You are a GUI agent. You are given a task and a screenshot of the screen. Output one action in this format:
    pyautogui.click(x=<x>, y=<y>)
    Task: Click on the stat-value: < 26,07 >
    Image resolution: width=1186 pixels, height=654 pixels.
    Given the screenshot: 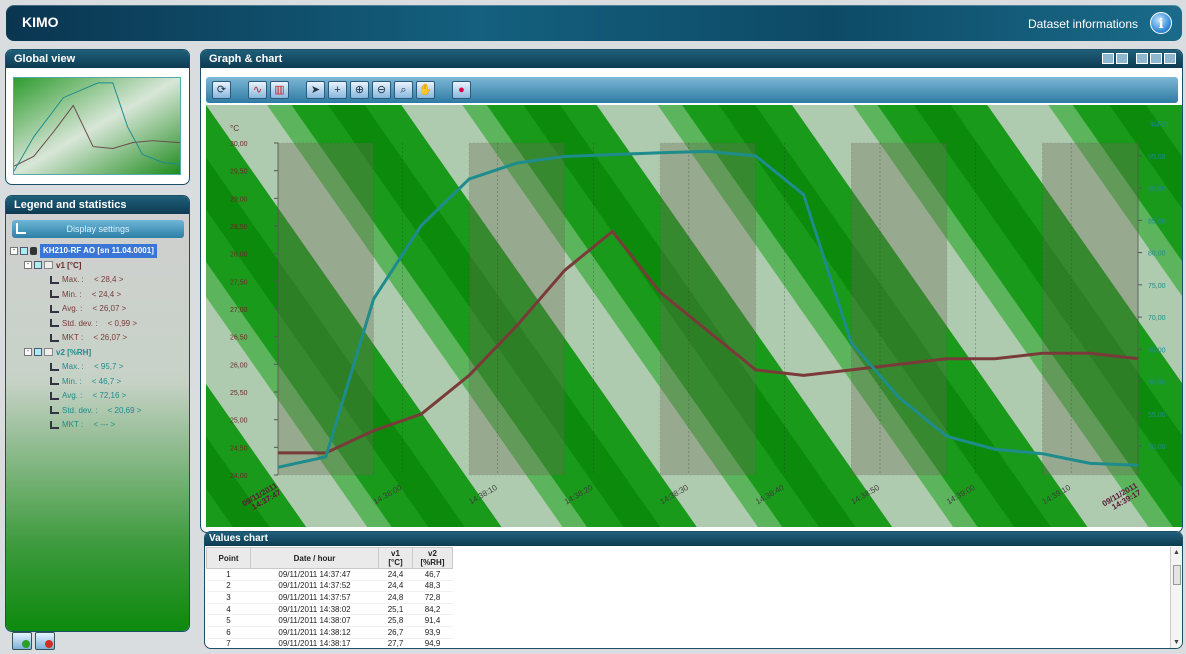 What is the action you would take?
    pyautogui.click(x=109, y=308)
    